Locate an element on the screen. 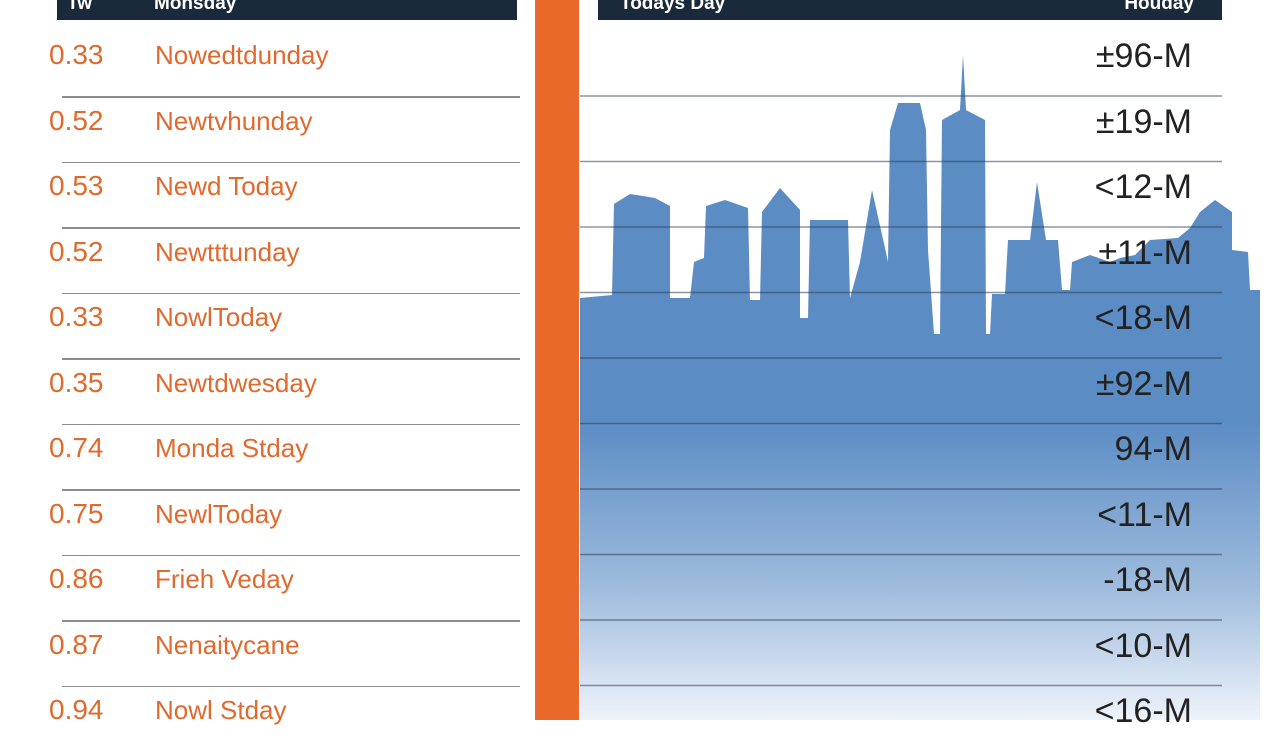 The image size is (1280, 750). row-label: Newtdwesday is located at coordinates (236, 382).